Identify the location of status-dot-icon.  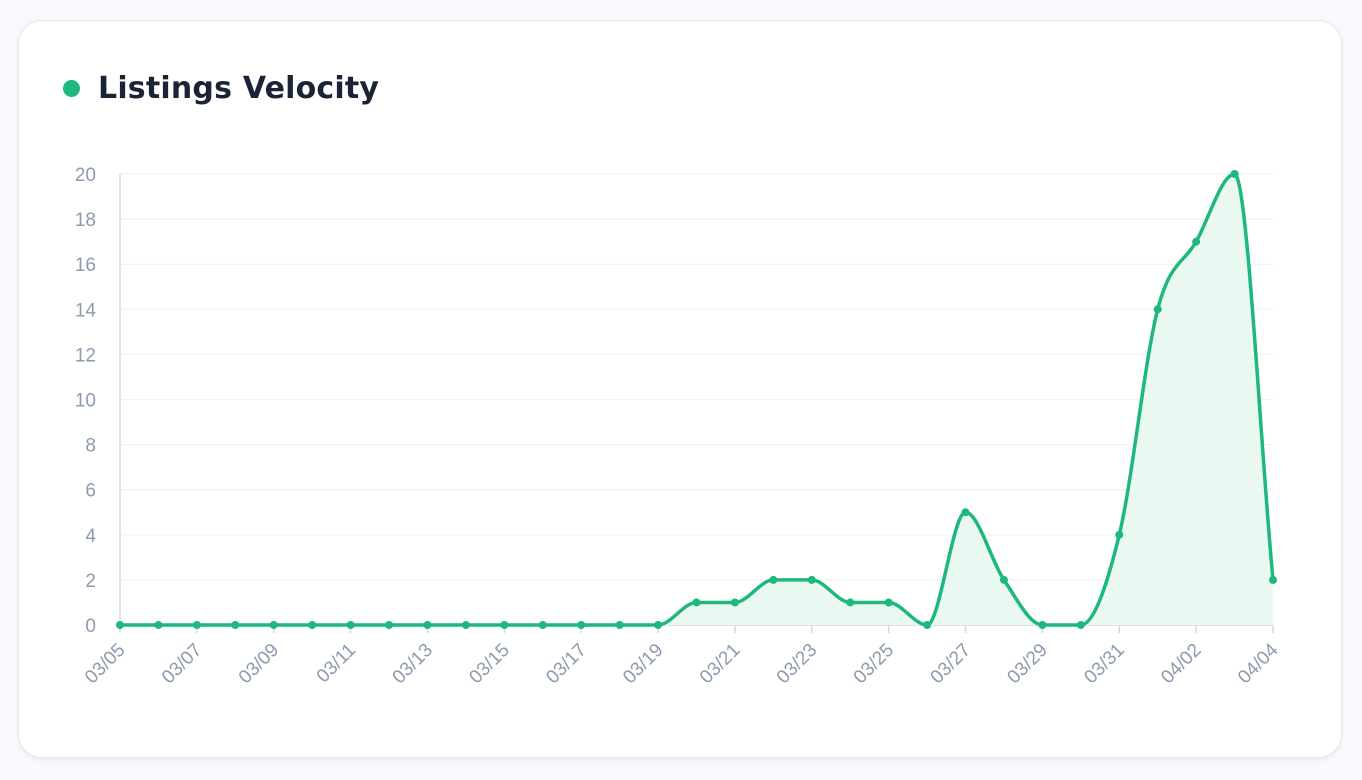
(71, 88).